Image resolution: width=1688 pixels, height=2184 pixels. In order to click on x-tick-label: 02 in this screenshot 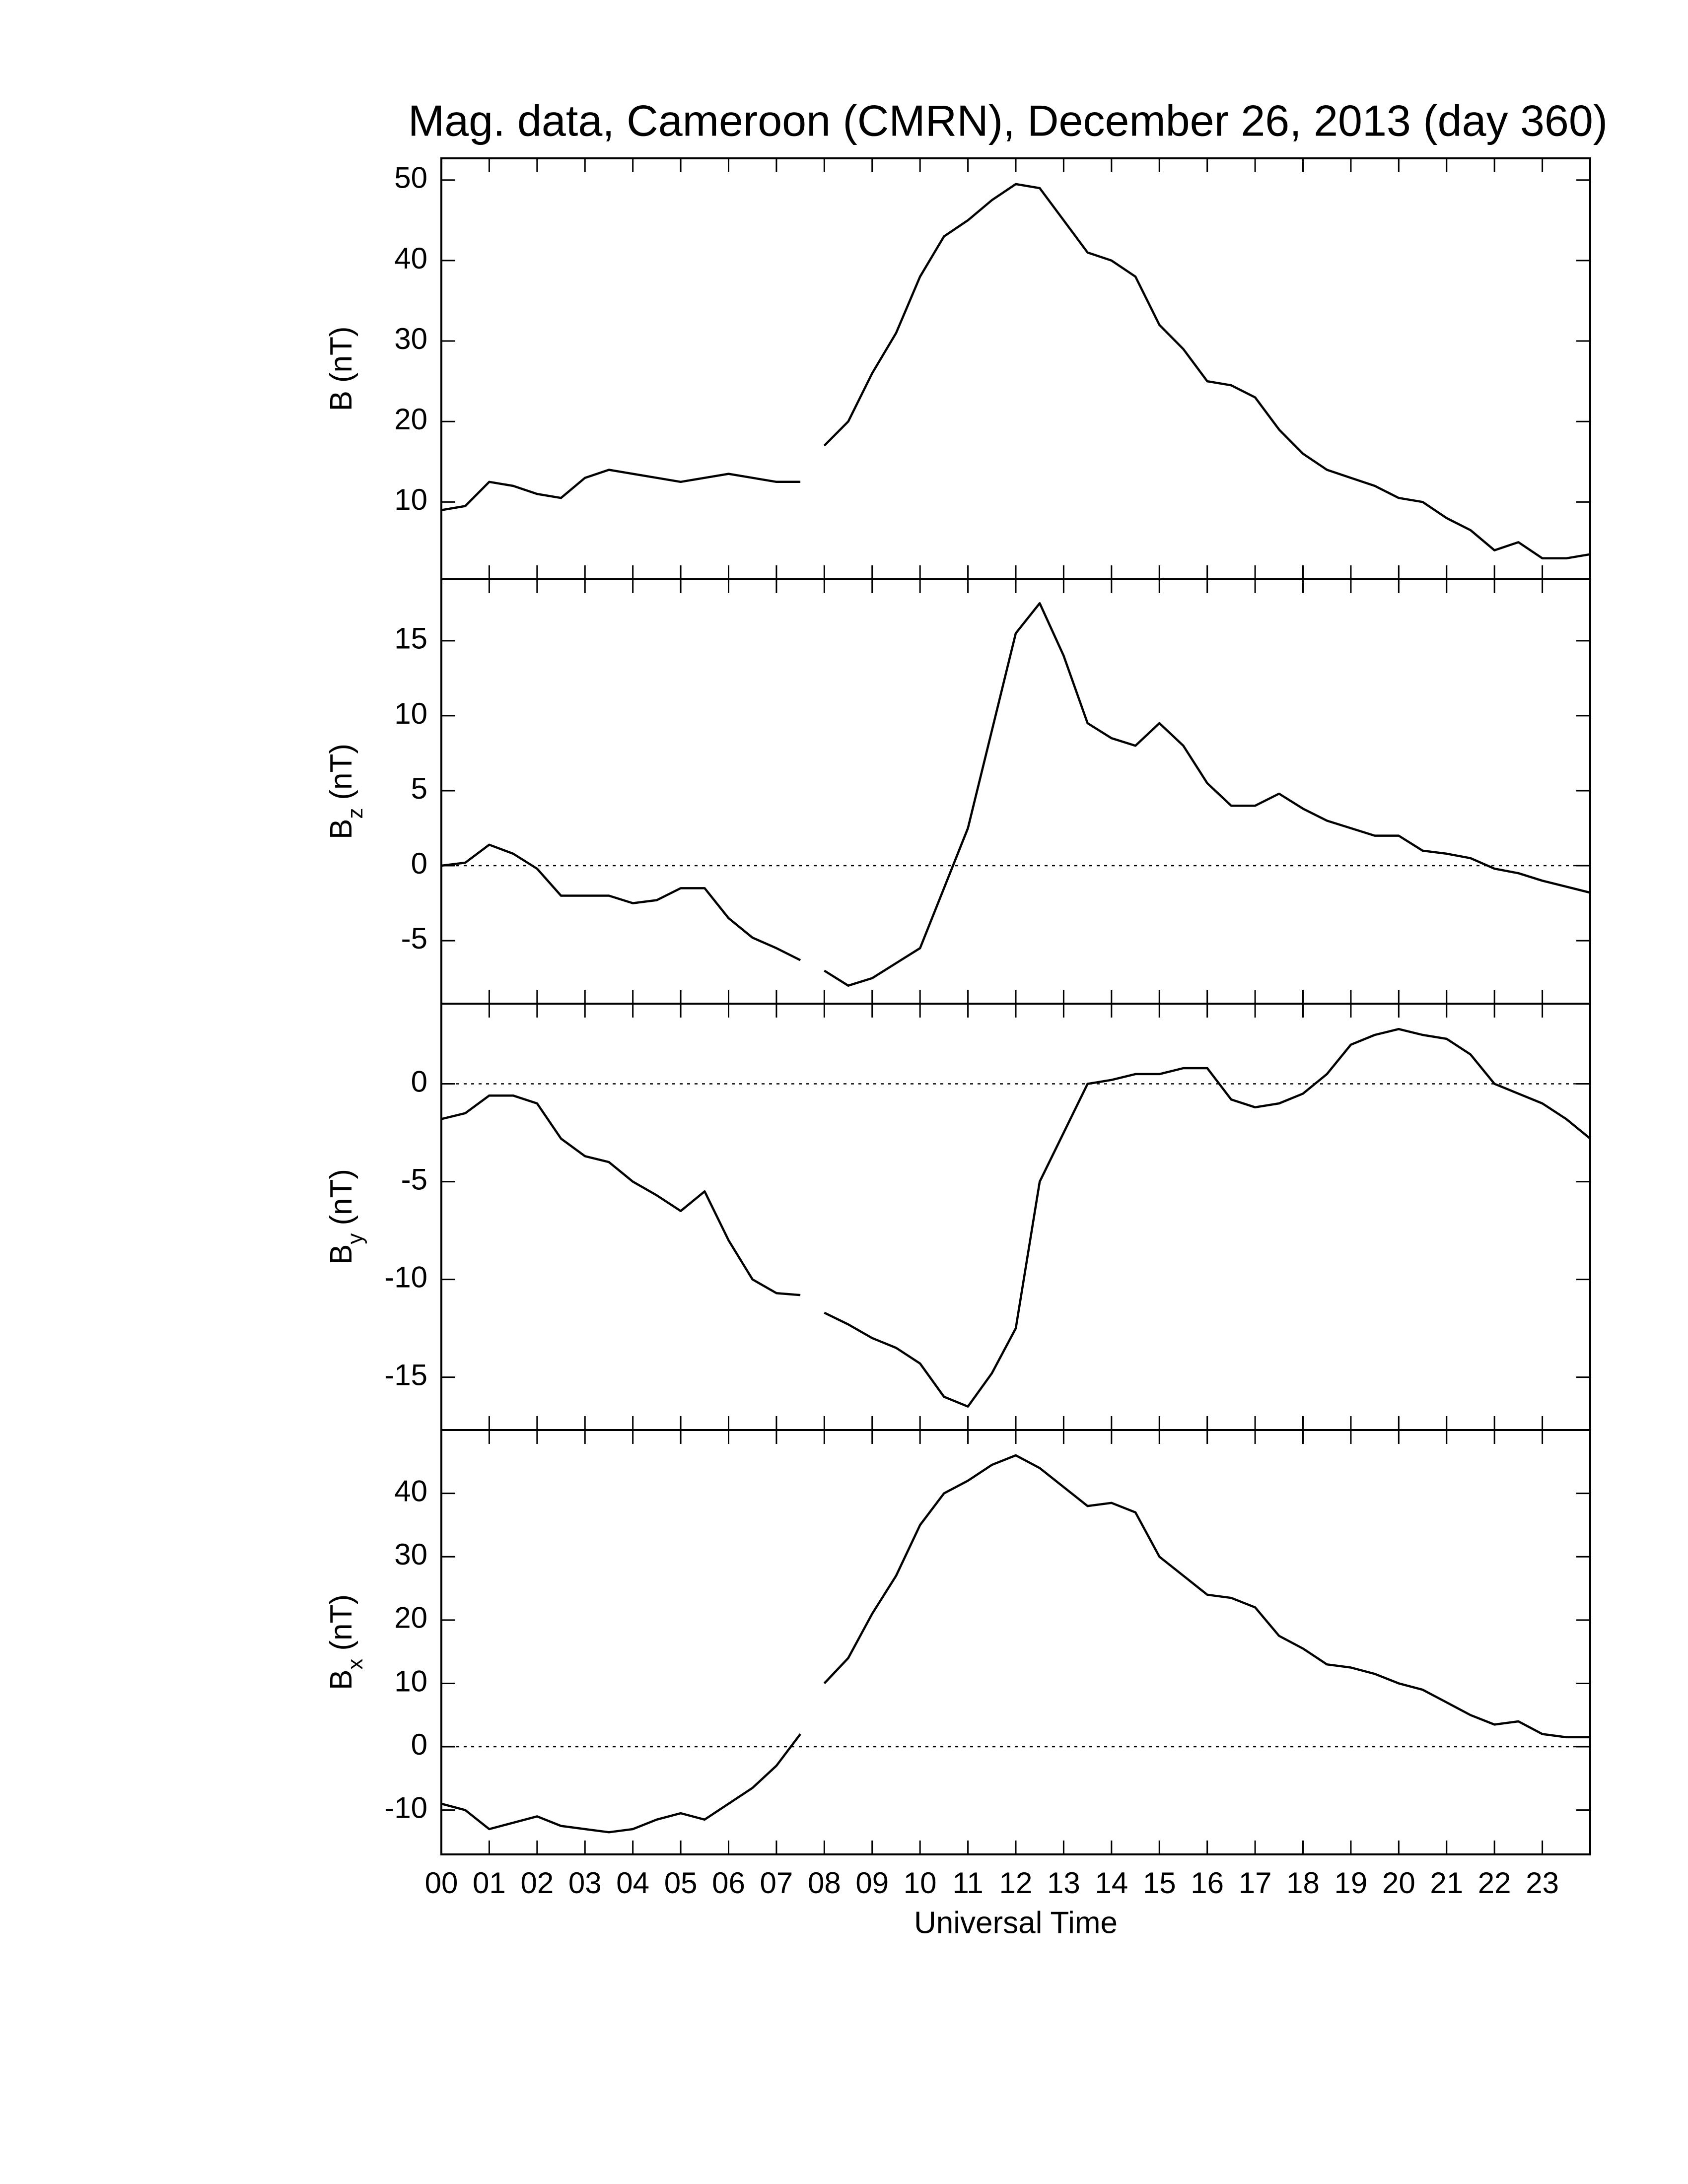, I will do `click(537, 1883)`.